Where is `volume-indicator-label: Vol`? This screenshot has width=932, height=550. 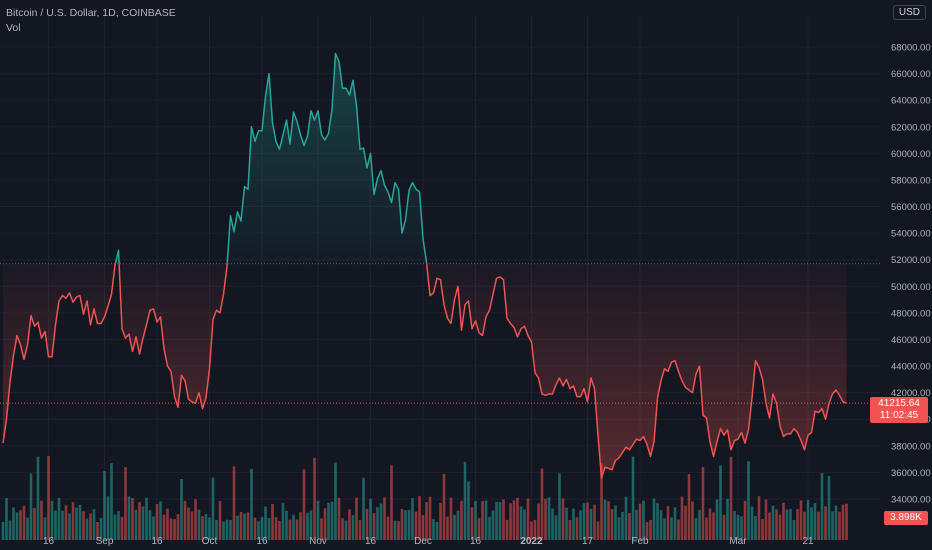
volume-indicator-label: Vol is located at coordinates (13, 28).